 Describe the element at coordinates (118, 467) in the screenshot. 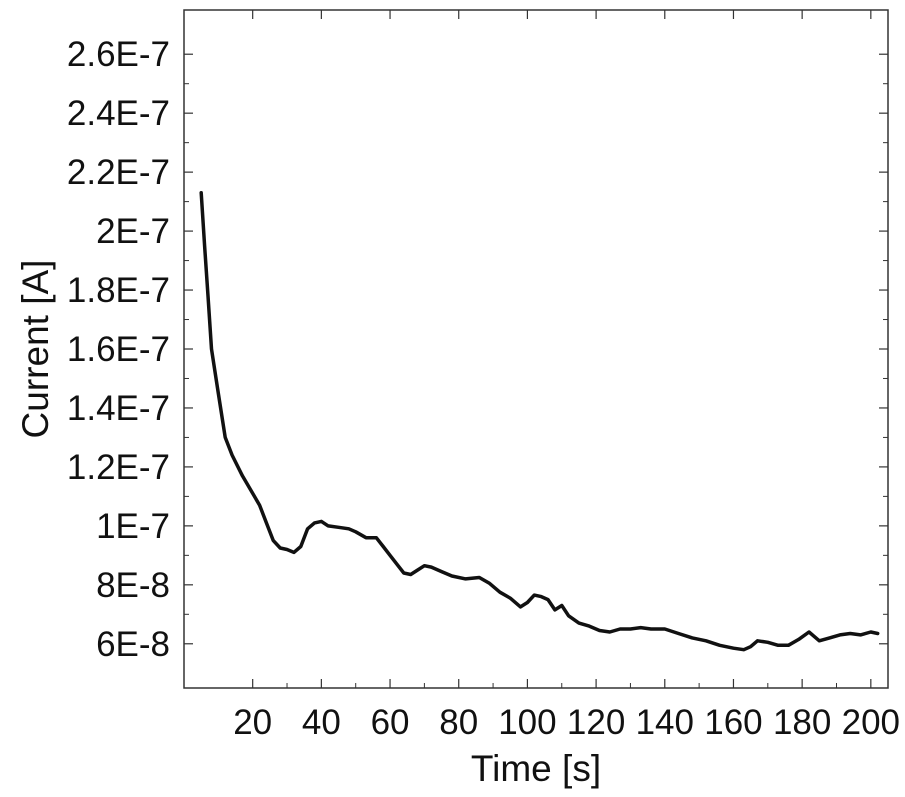

I see `y-tick-label: 1.2E-7` at that location.